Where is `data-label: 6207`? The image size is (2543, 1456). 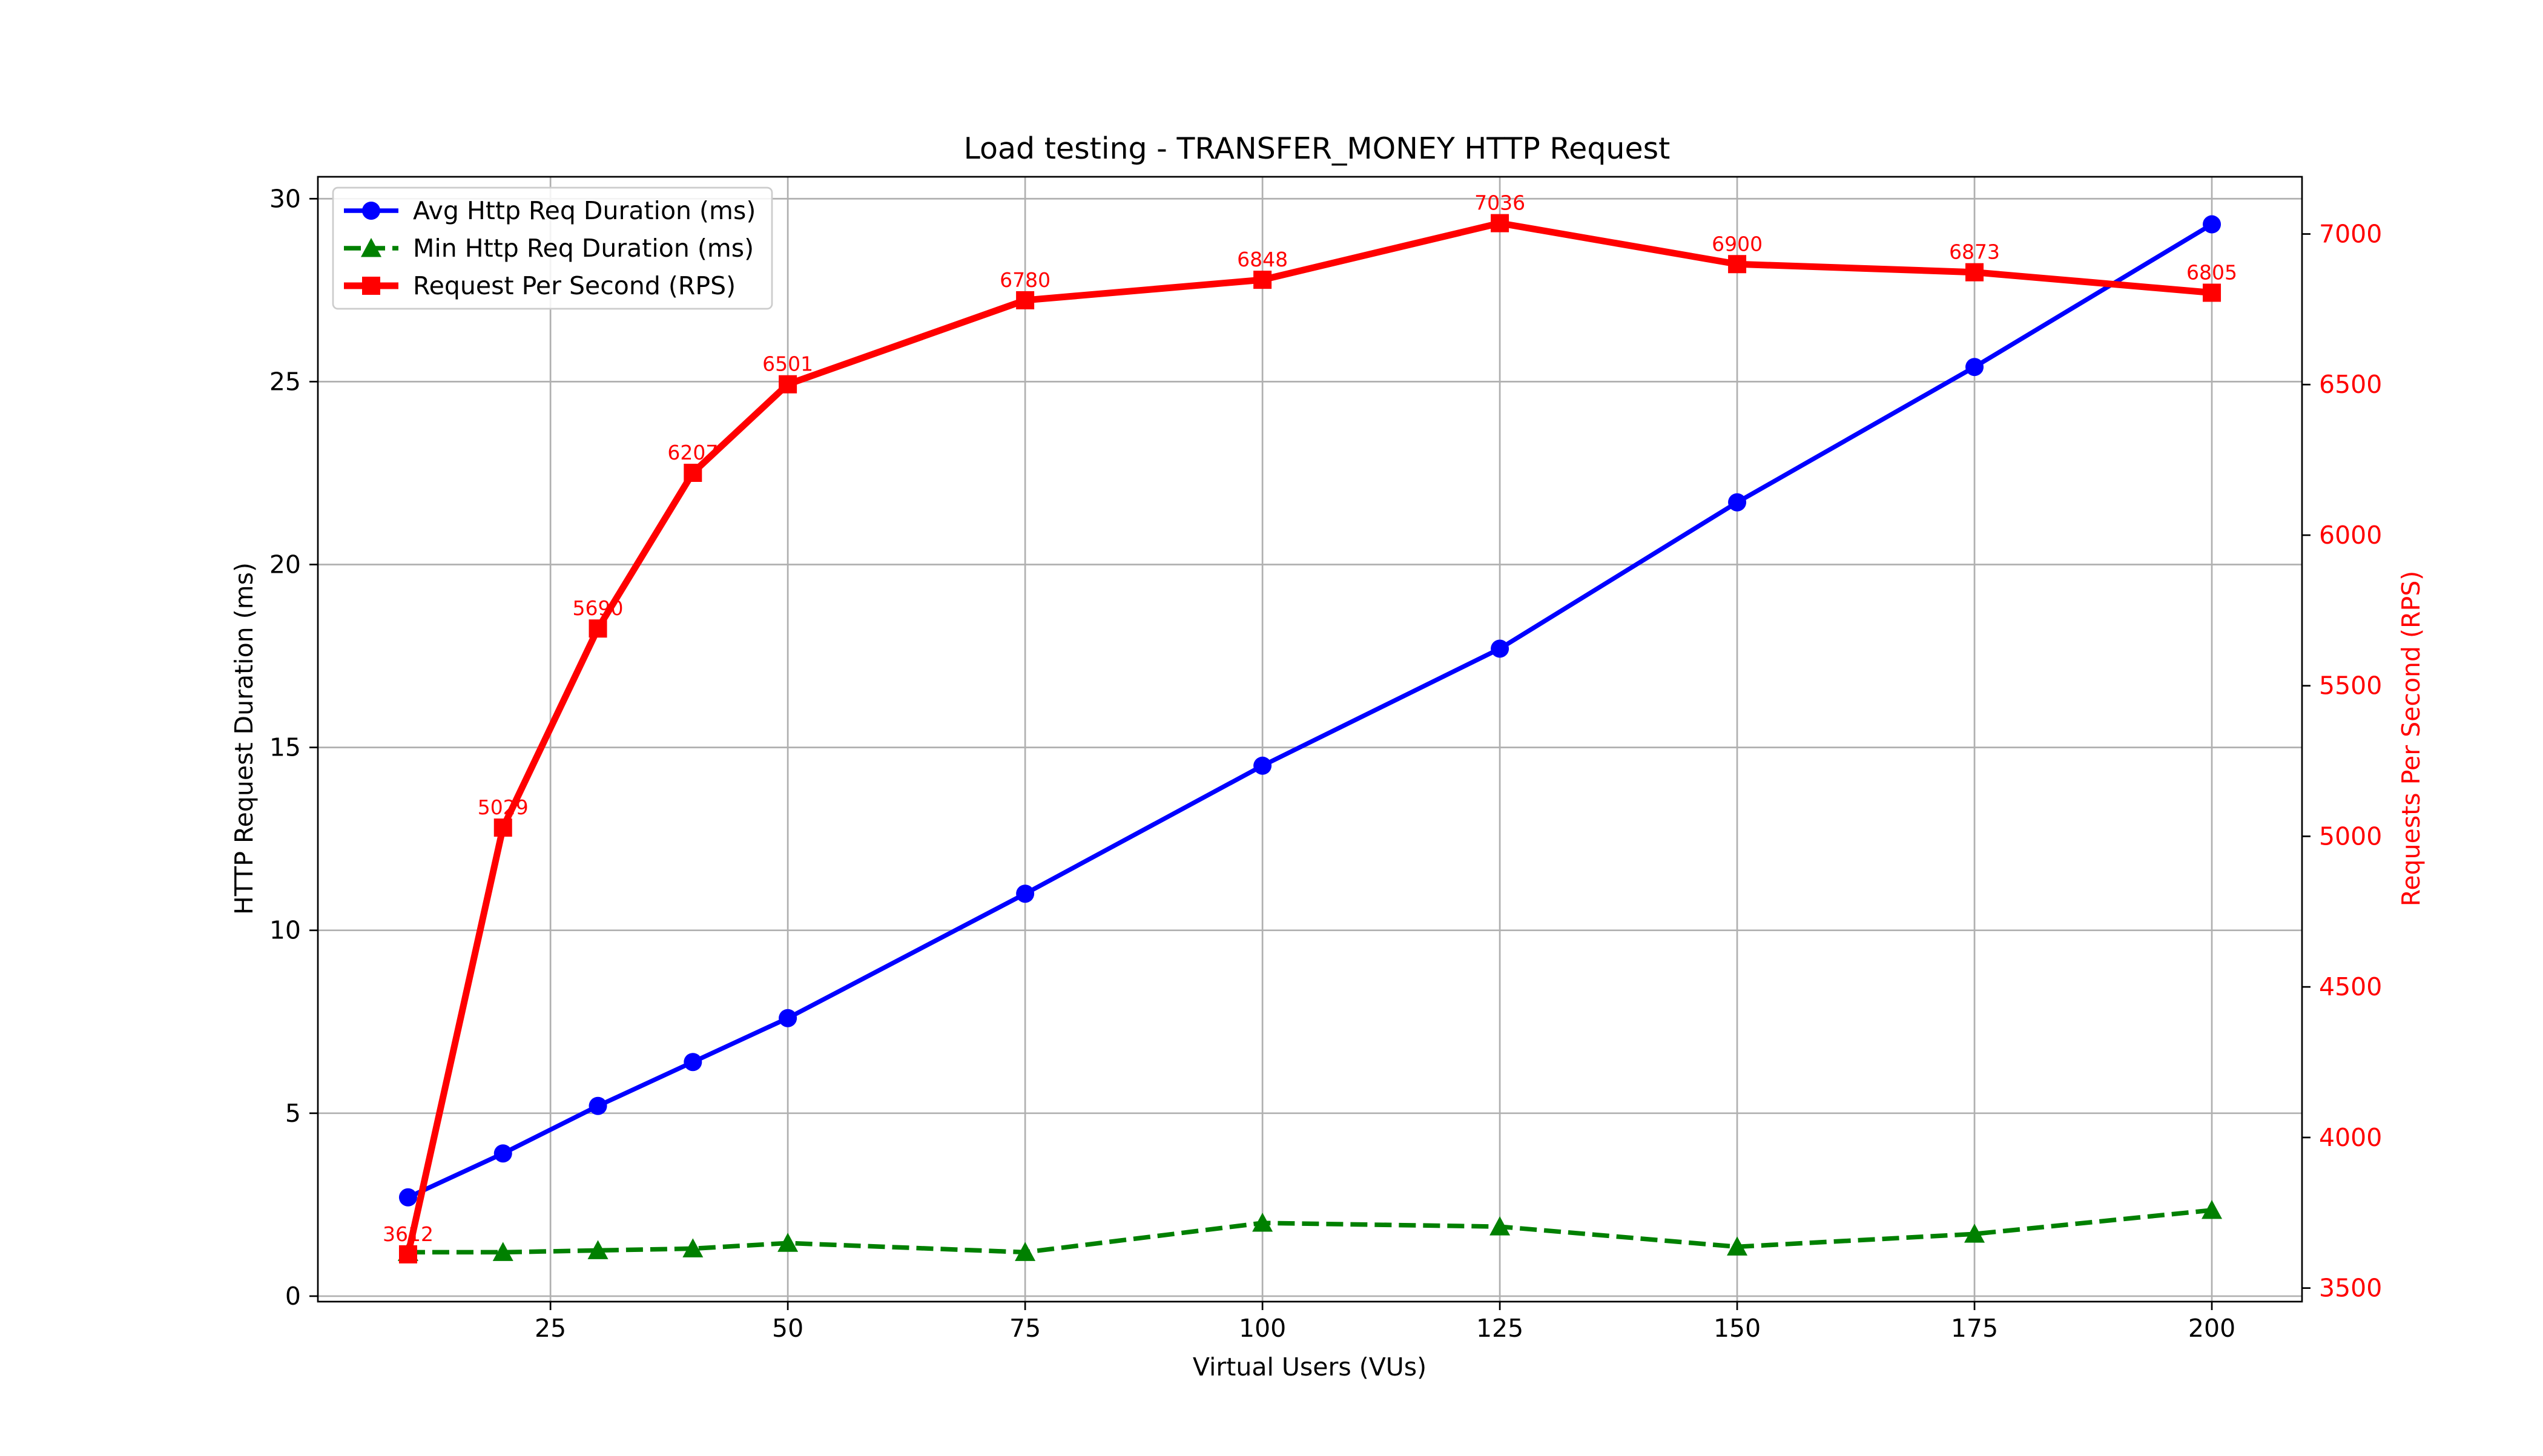
data-label: 6207 is located at coordinates (693, 452).